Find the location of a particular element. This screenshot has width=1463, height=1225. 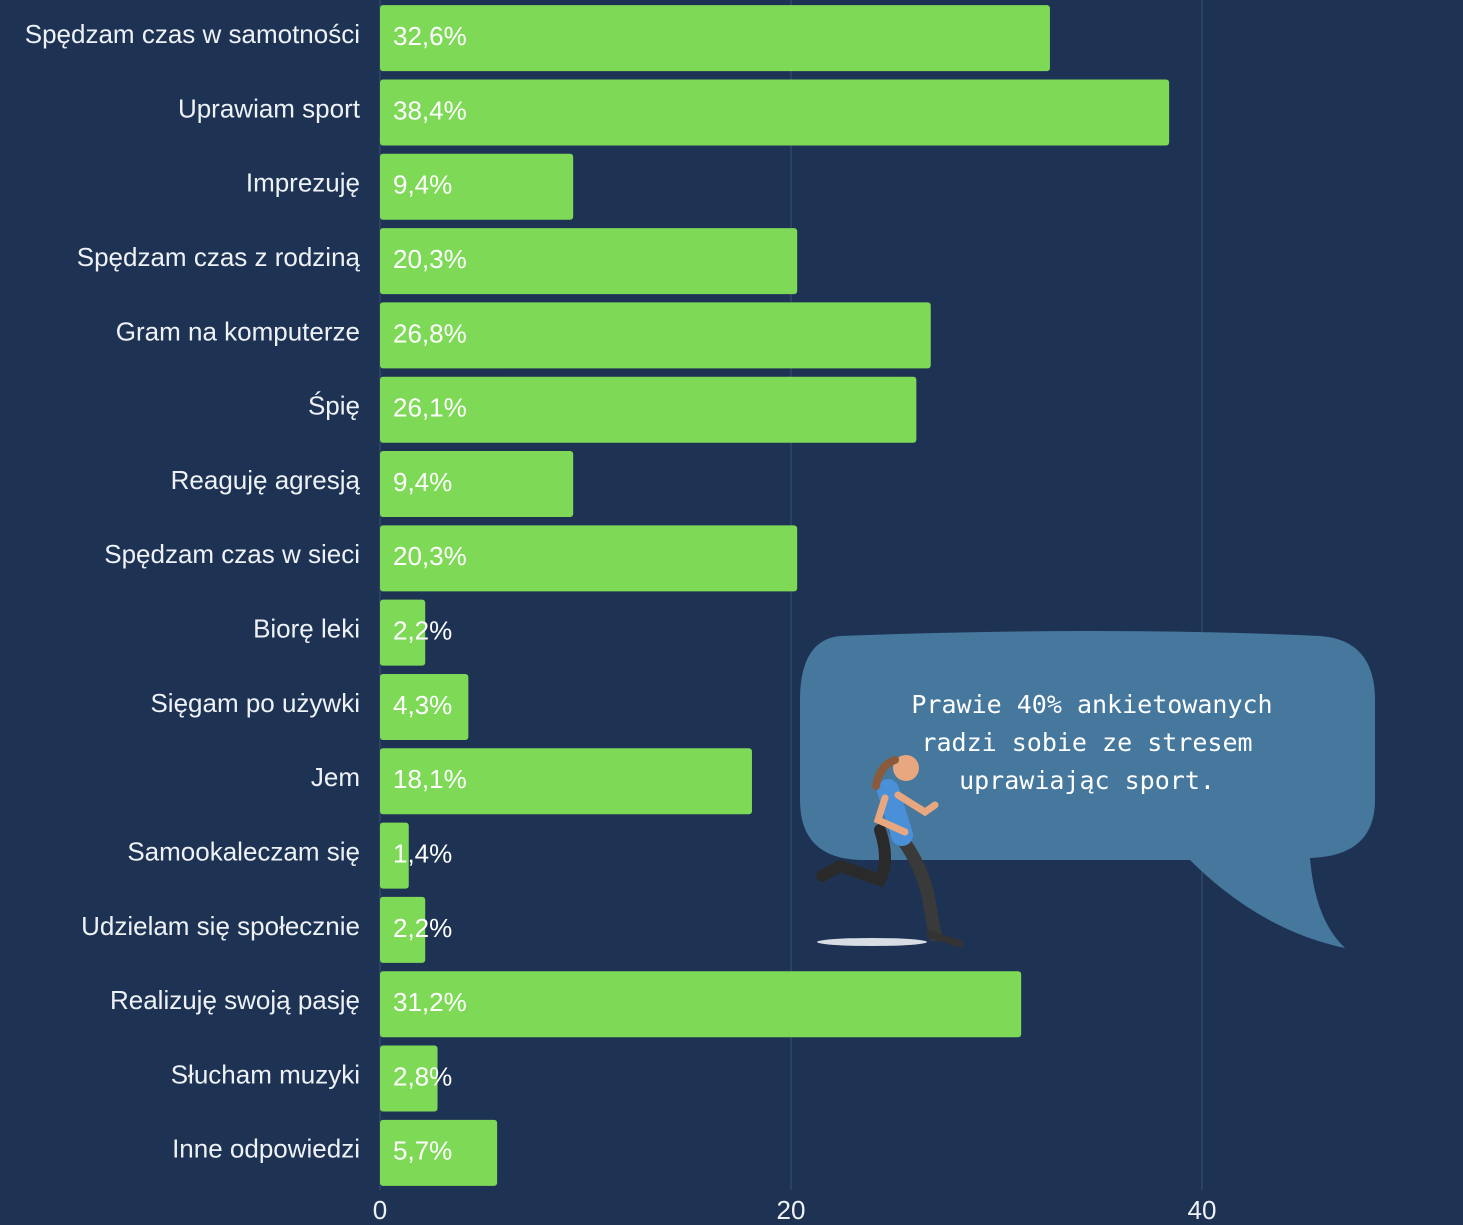

y-tick-label: Imprezuję is located at coordinates (303, 183).